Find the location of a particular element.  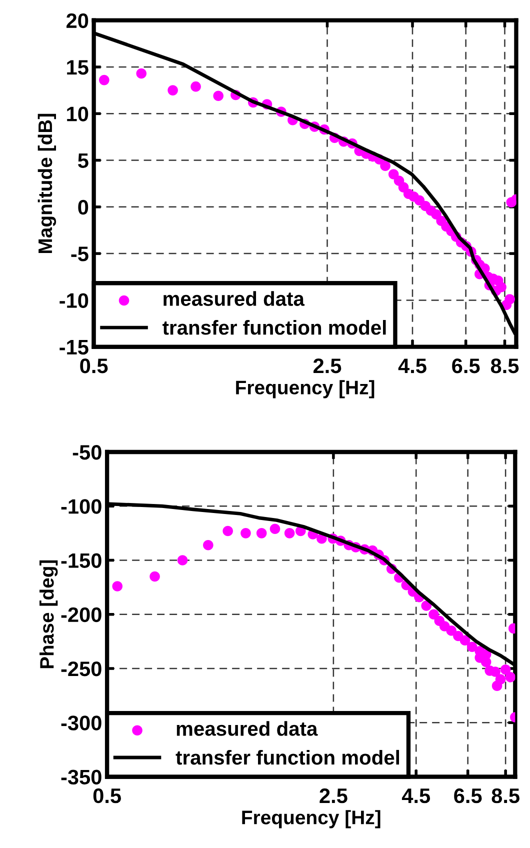

y-tick-label: -15 is located at coordinates (74, 347).